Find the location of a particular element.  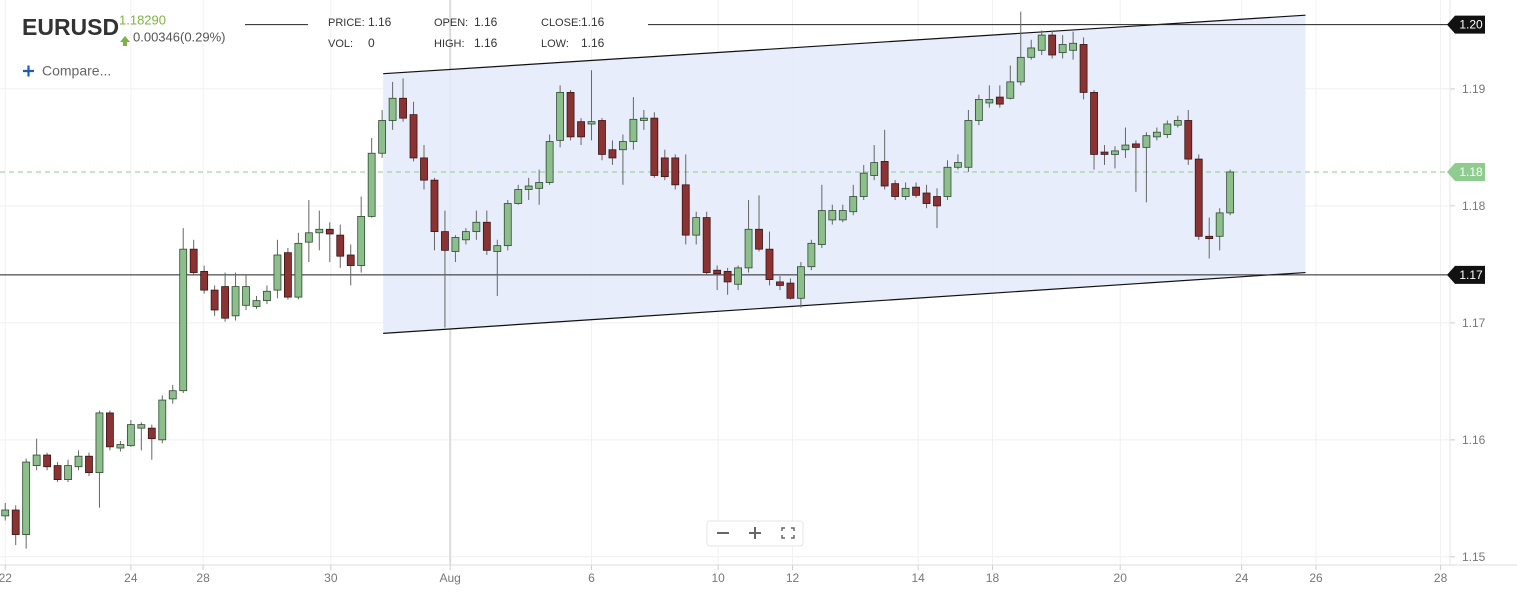

zoom-controls is located at coordinates (755, 533).